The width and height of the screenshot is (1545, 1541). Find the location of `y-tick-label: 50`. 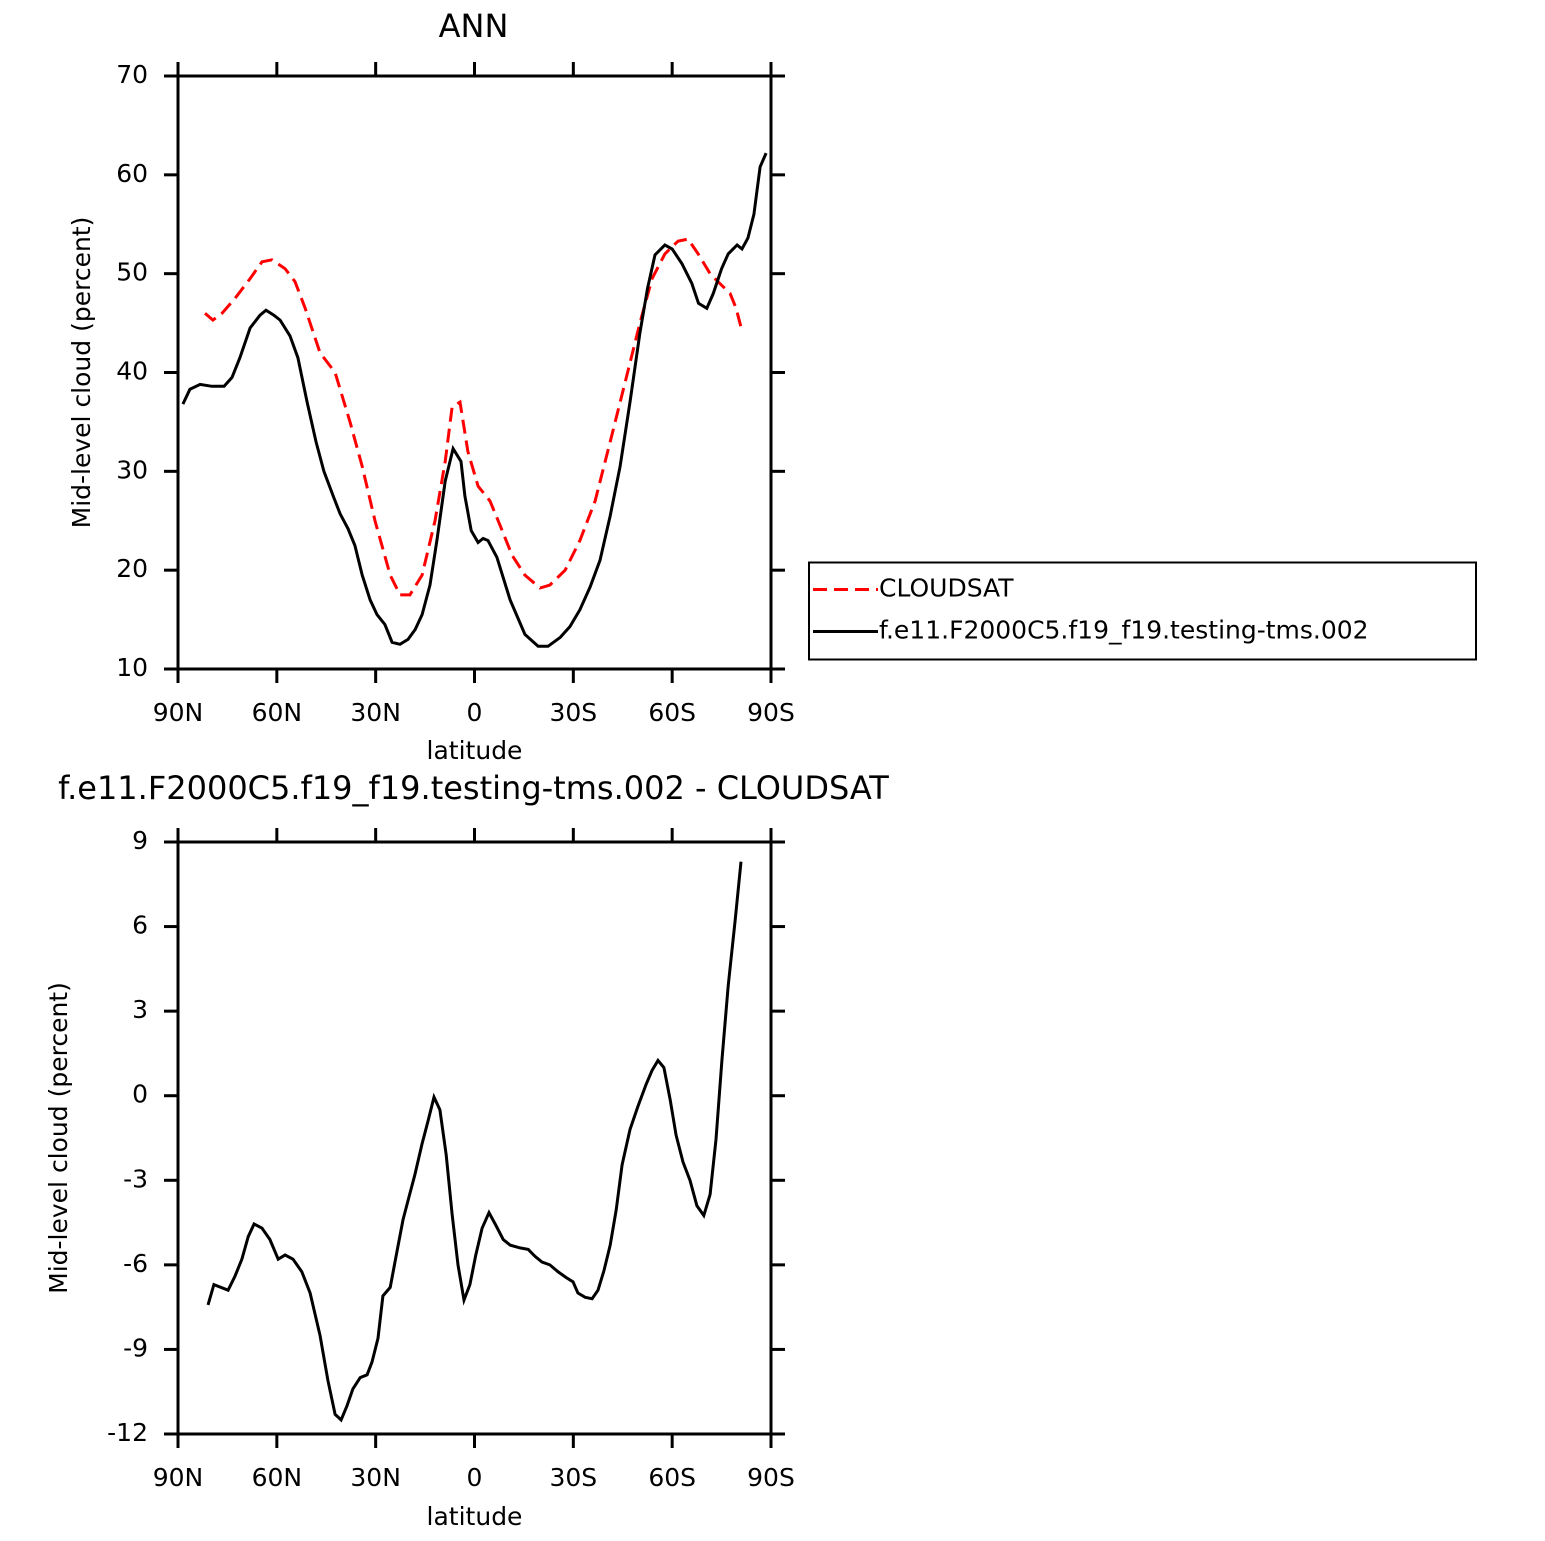

y-tick-label: 50 is located at coordinates (132, 272).